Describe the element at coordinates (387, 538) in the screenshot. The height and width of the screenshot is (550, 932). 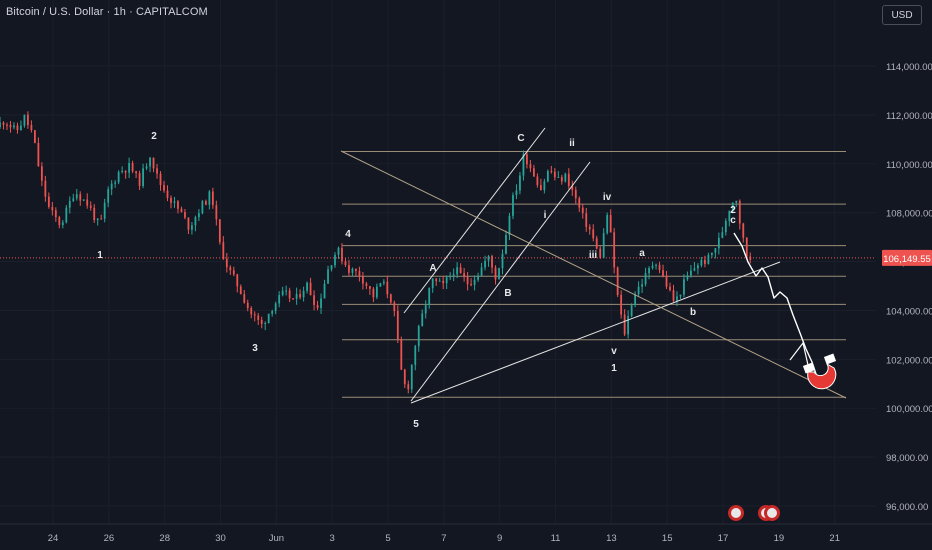
I see `x-tick-label: 5` at that location.